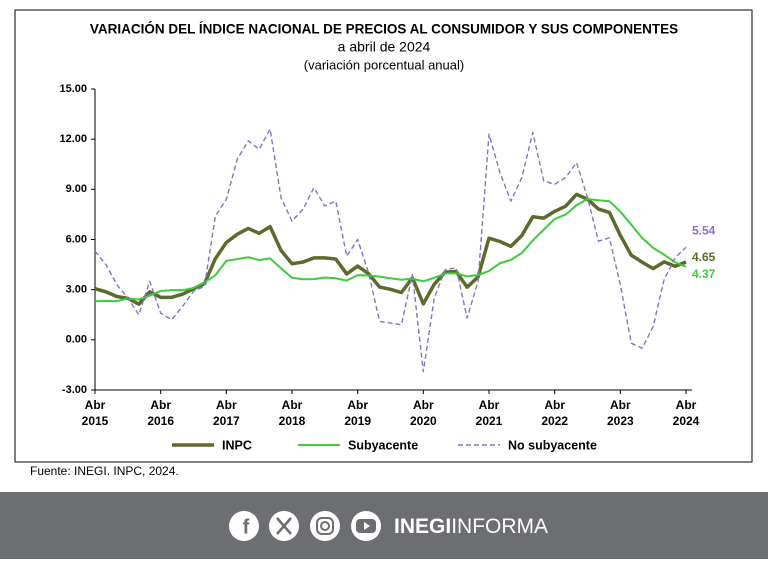 Image resolution: width=768 pixels, height=564 pixels. I want to click on end-value-label: 5.54, so click(704, 230).